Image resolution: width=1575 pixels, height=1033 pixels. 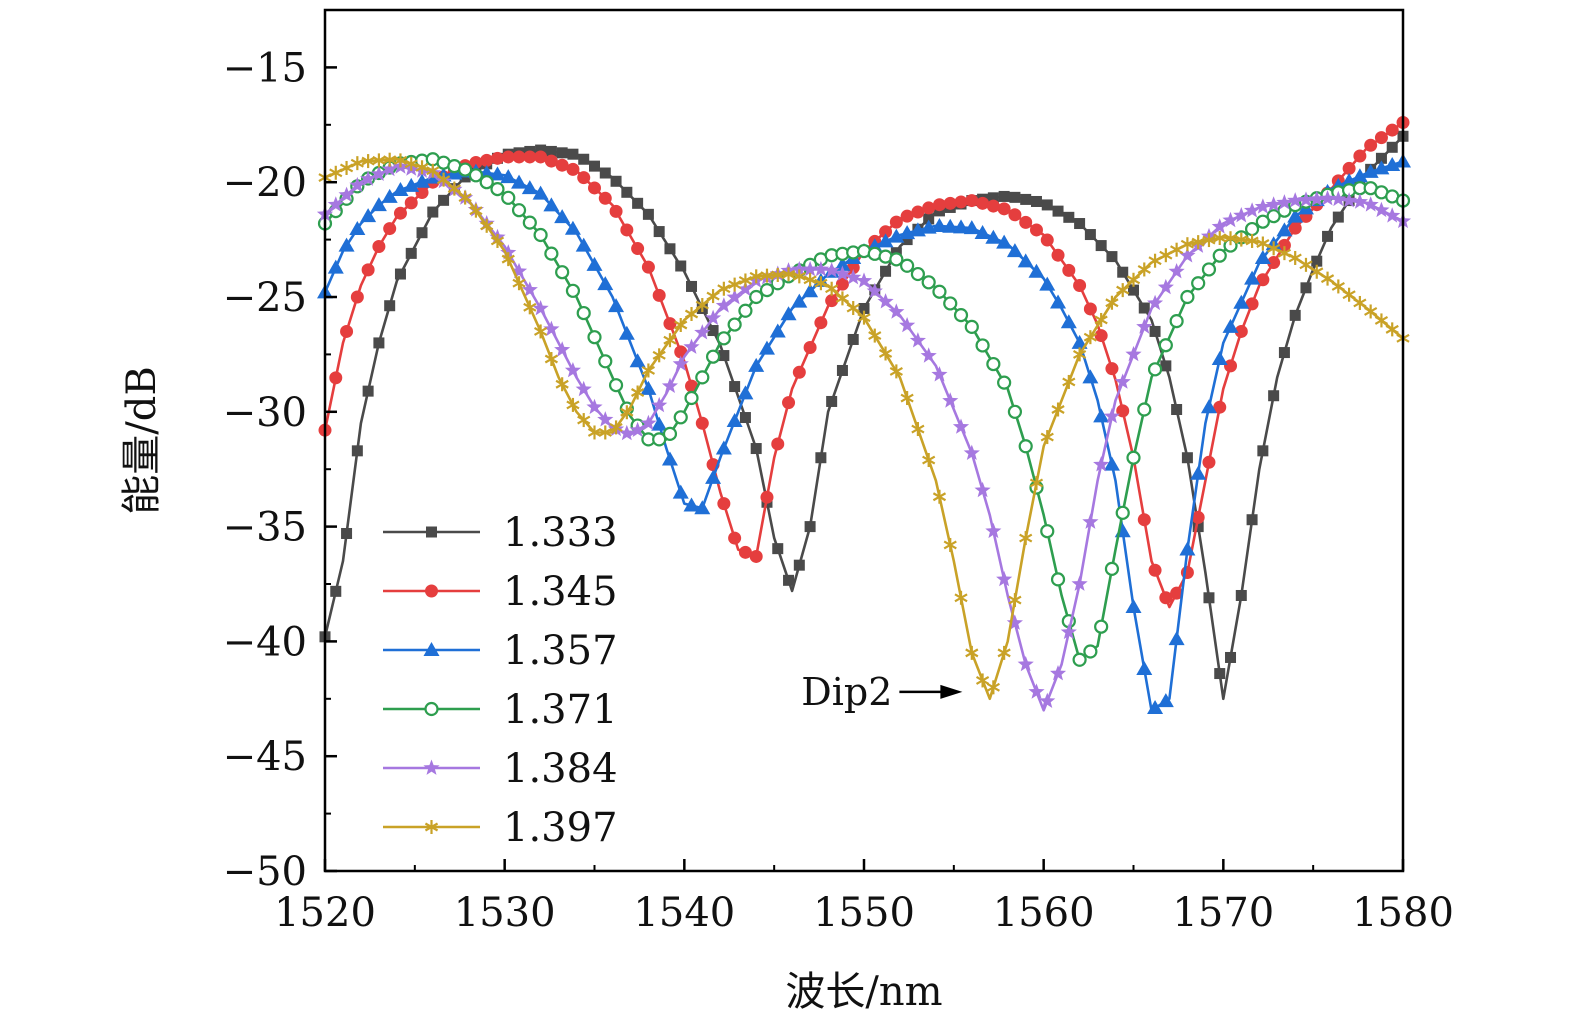 What do you see at coordinates (265, 872) in the screenshot?
I see `y-tick-label: −50` at bounding box center [265, 872].